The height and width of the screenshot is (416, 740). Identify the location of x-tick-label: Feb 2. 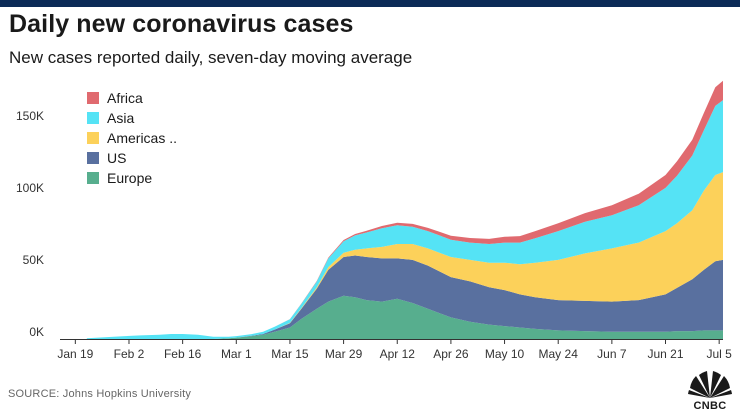
(129, 354).